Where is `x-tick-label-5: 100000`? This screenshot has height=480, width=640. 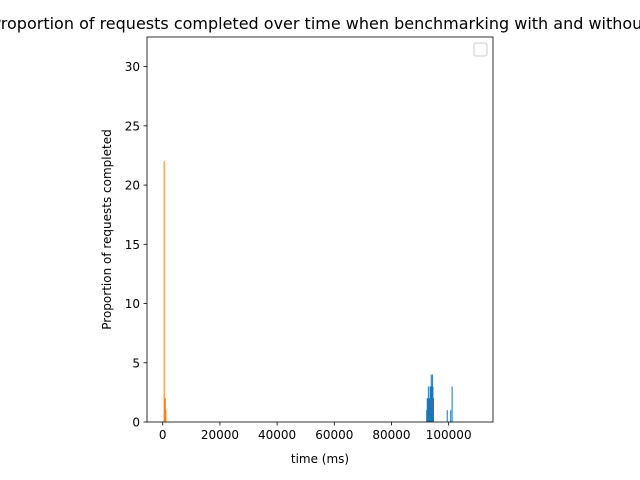
x-tick-label-5: 100000 is located at coordinates (449, 435).